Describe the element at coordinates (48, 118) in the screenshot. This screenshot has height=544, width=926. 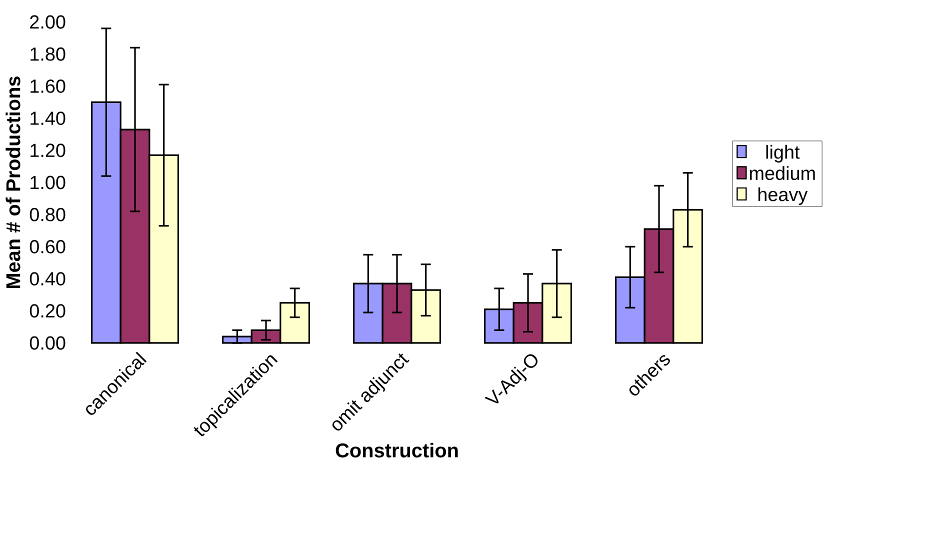
I see `y-tick-label: 1.40` at that location.